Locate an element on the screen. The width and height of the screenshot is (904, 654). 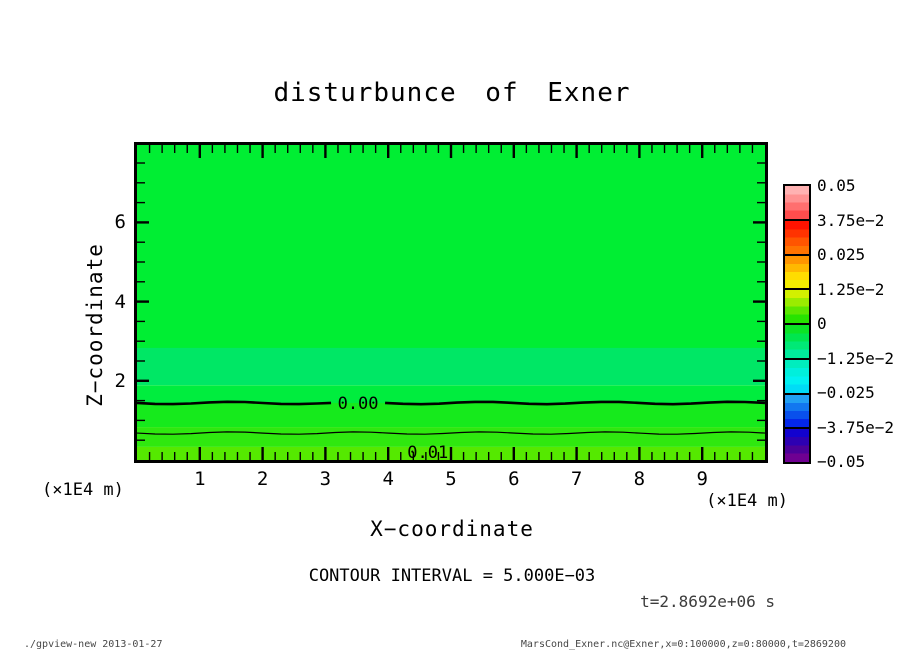
x-tick-label: 2 is located at coordinates (262, 479).